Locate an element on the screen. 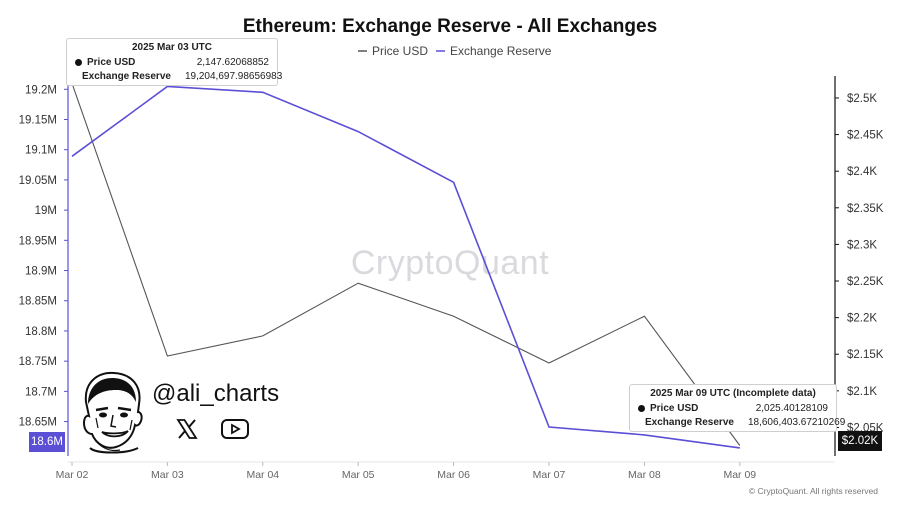 The image size is (900, 506). author-handle: @ali_charts is located at coordinates (216, 393).